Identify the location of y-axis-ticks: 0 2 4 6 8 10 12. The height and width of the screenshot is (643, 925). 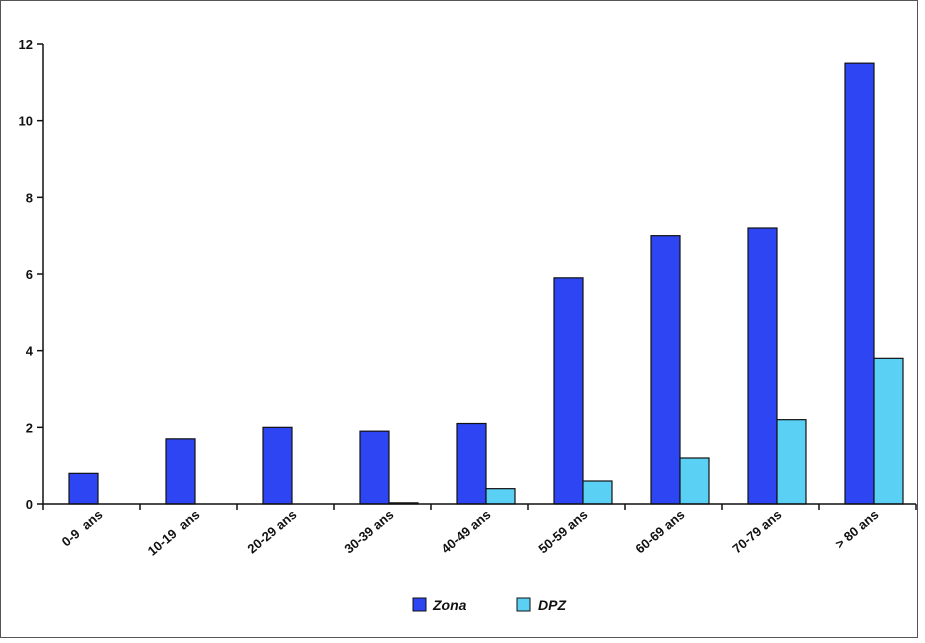
(31, 274).